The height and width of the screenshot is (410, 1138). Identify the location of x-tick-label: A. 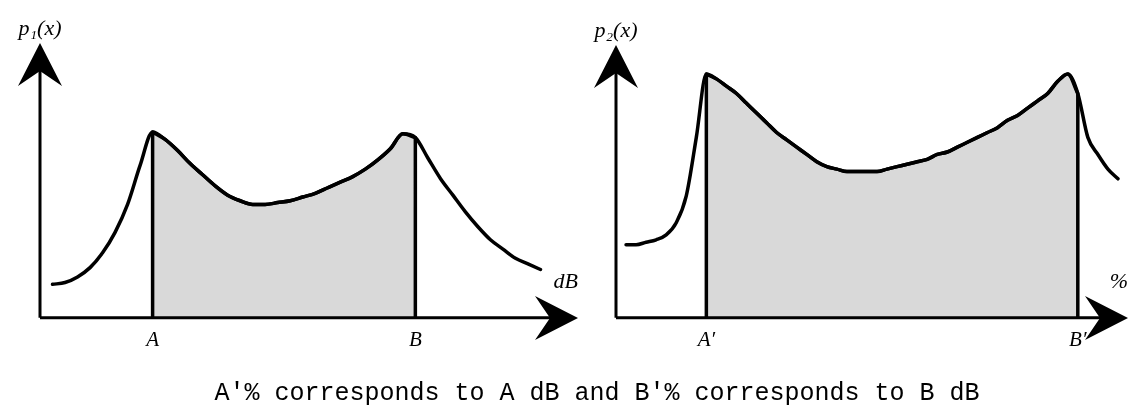
(152, 338).